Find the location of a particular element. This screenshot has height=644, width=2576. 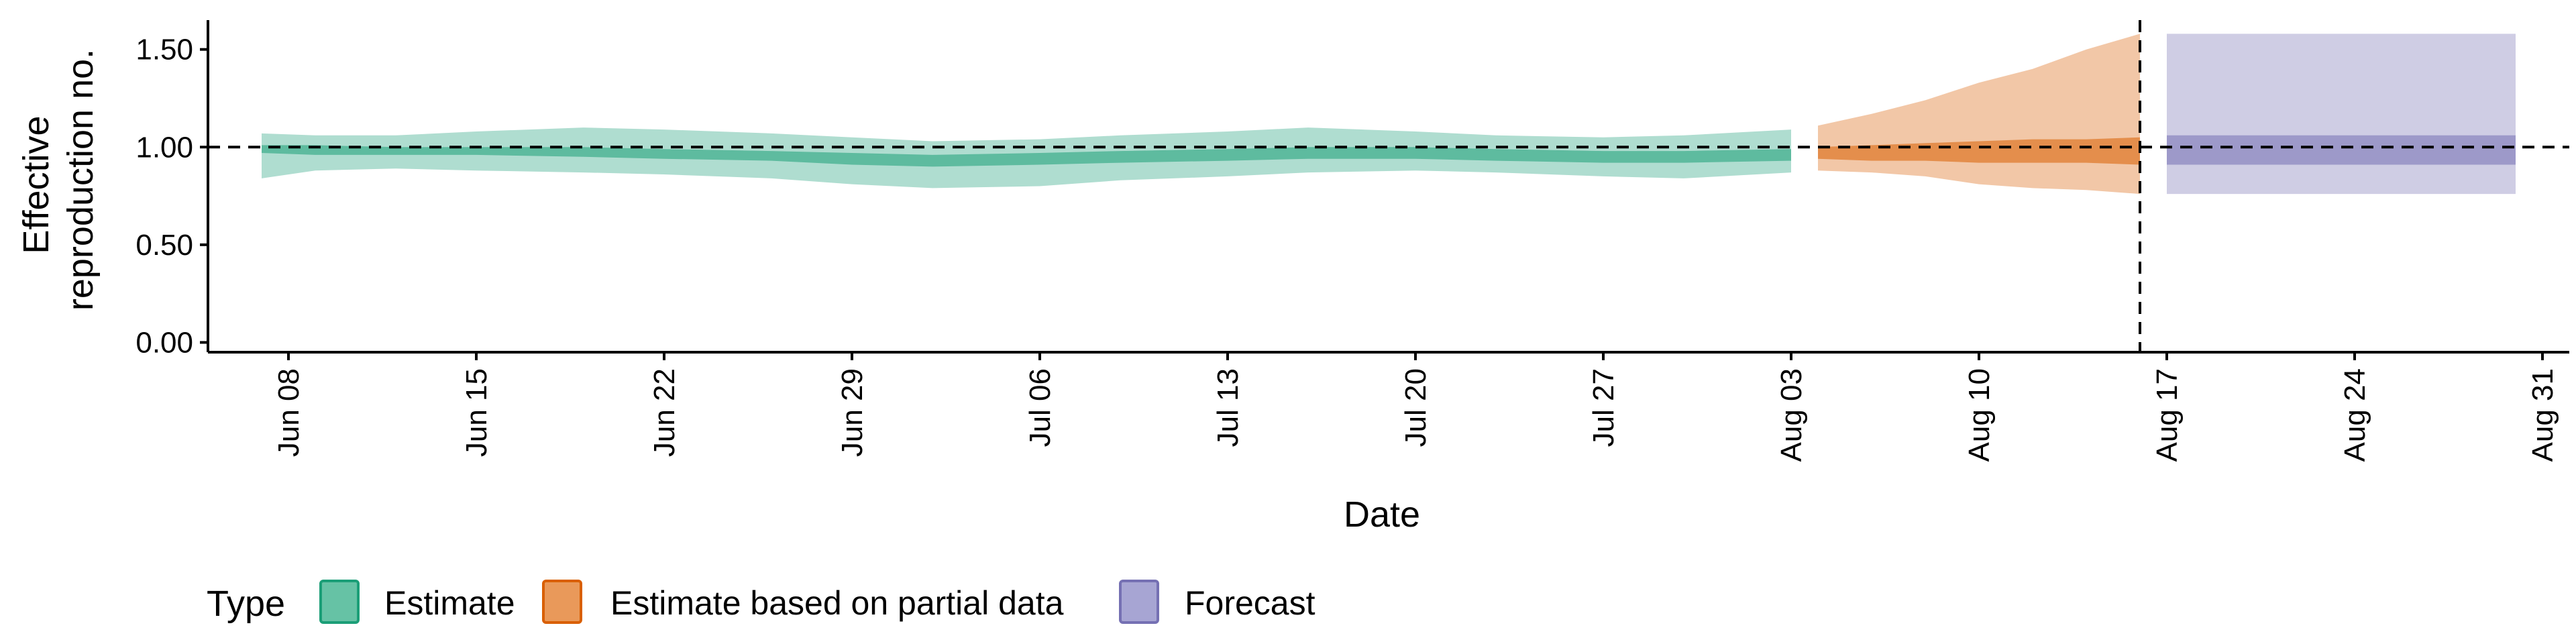

y-tick-label: 1.50 is located at coordinates (164, 50).